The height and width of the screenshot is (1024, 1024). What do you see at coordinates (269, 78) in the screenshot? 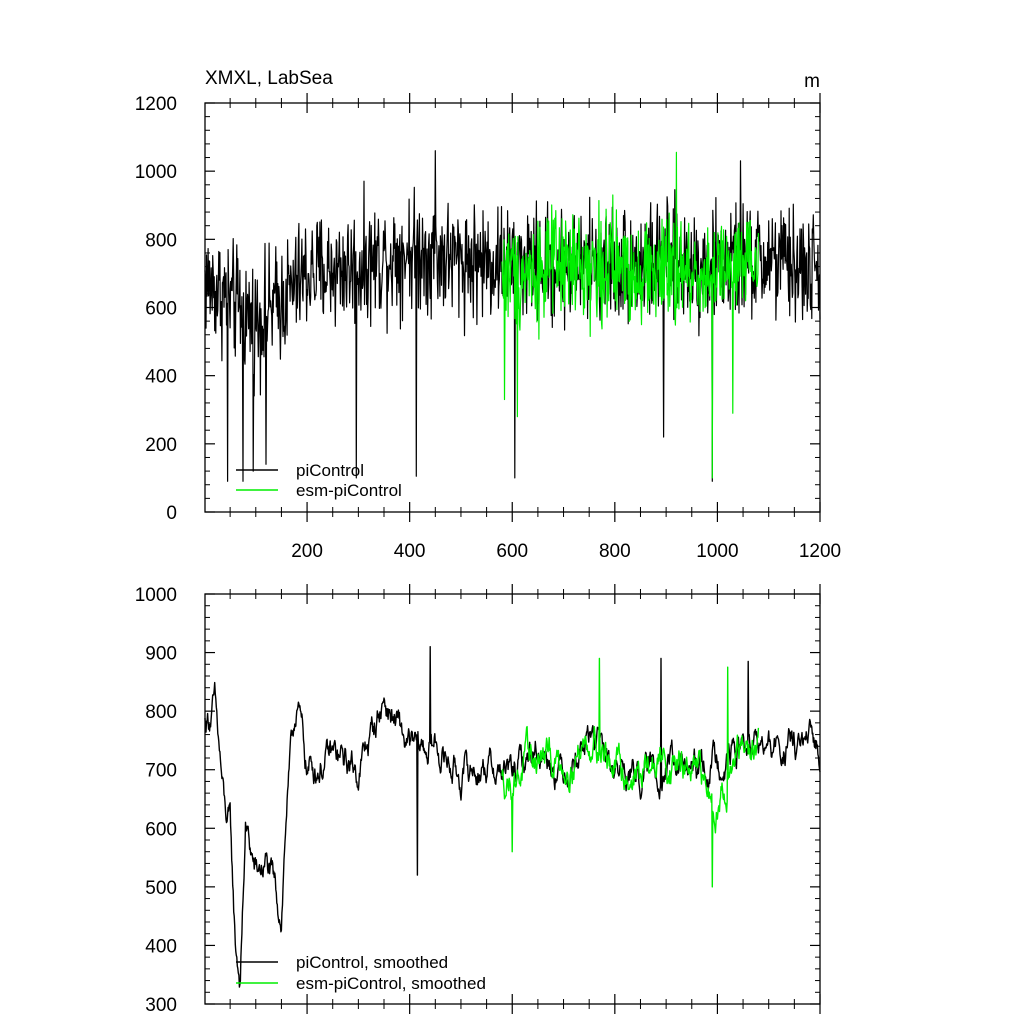
I see `top-chart-title: XMXL, LabSea` at bounding box center [269, 78].